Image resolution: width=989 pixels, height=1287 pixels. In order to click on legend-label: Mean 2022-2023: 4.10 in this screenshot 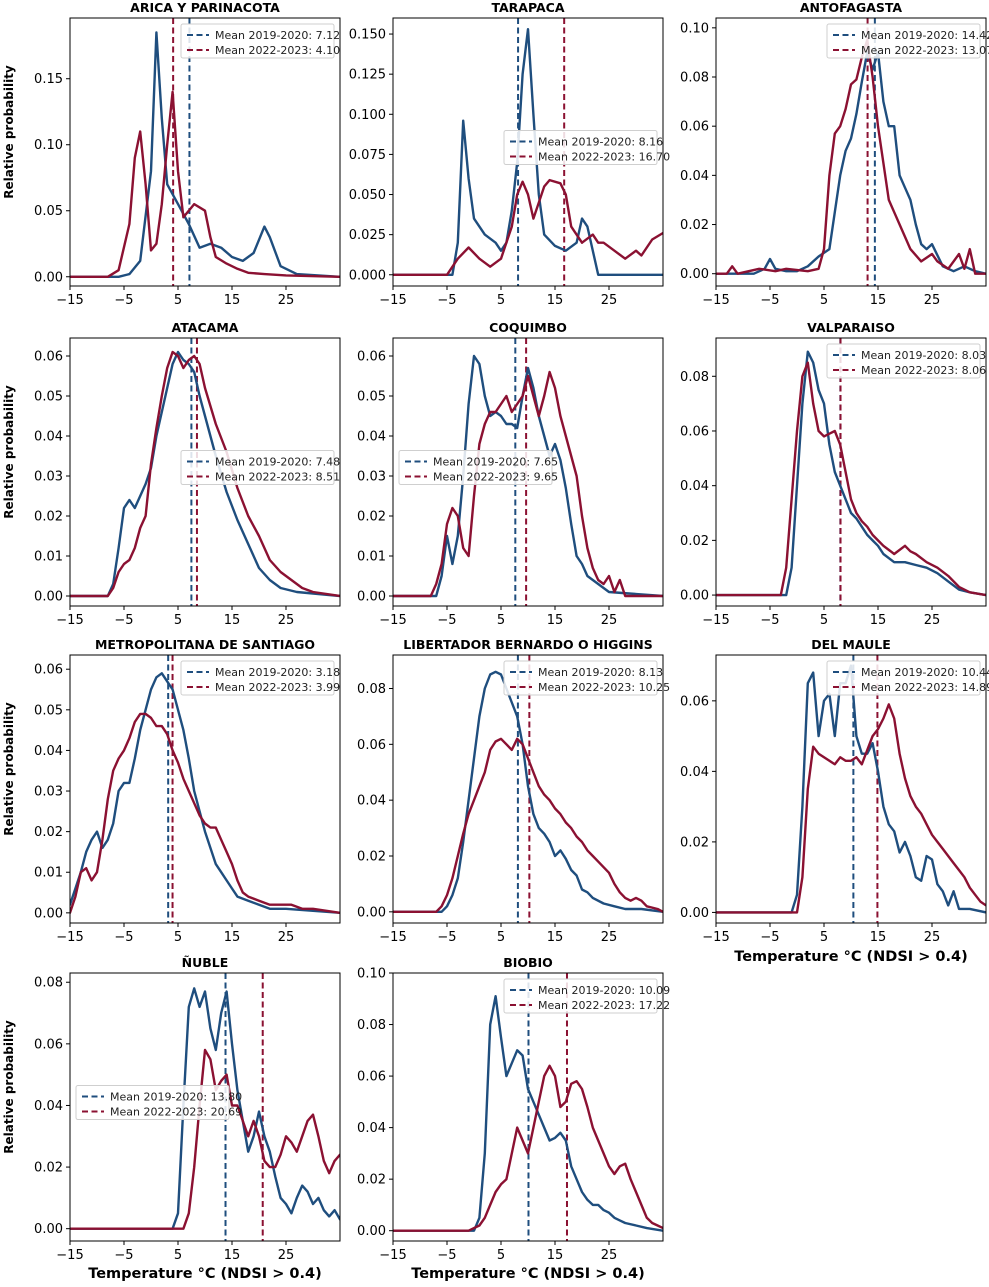, I will do `click(277, 50)`.